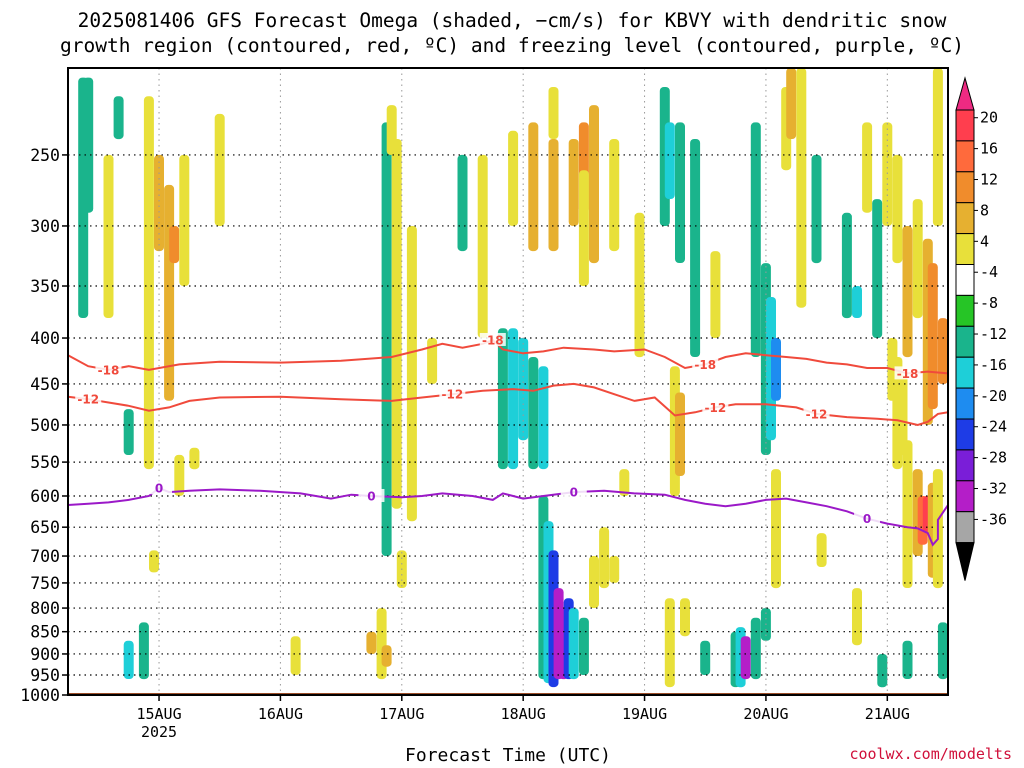  I want to click on x-axis: 15AUG 16AUG 17AUG 18AUG 19AUG 20AUG 21AUG 2025, so click(523, 718).